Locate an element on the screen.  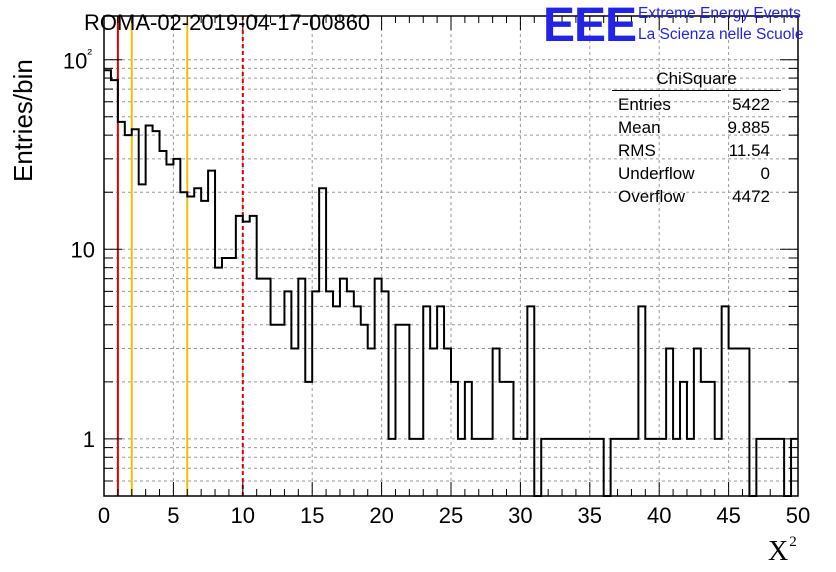
chart-title: ROMA-02-2019-04-17-00860 is located at coordinates (227, 22).